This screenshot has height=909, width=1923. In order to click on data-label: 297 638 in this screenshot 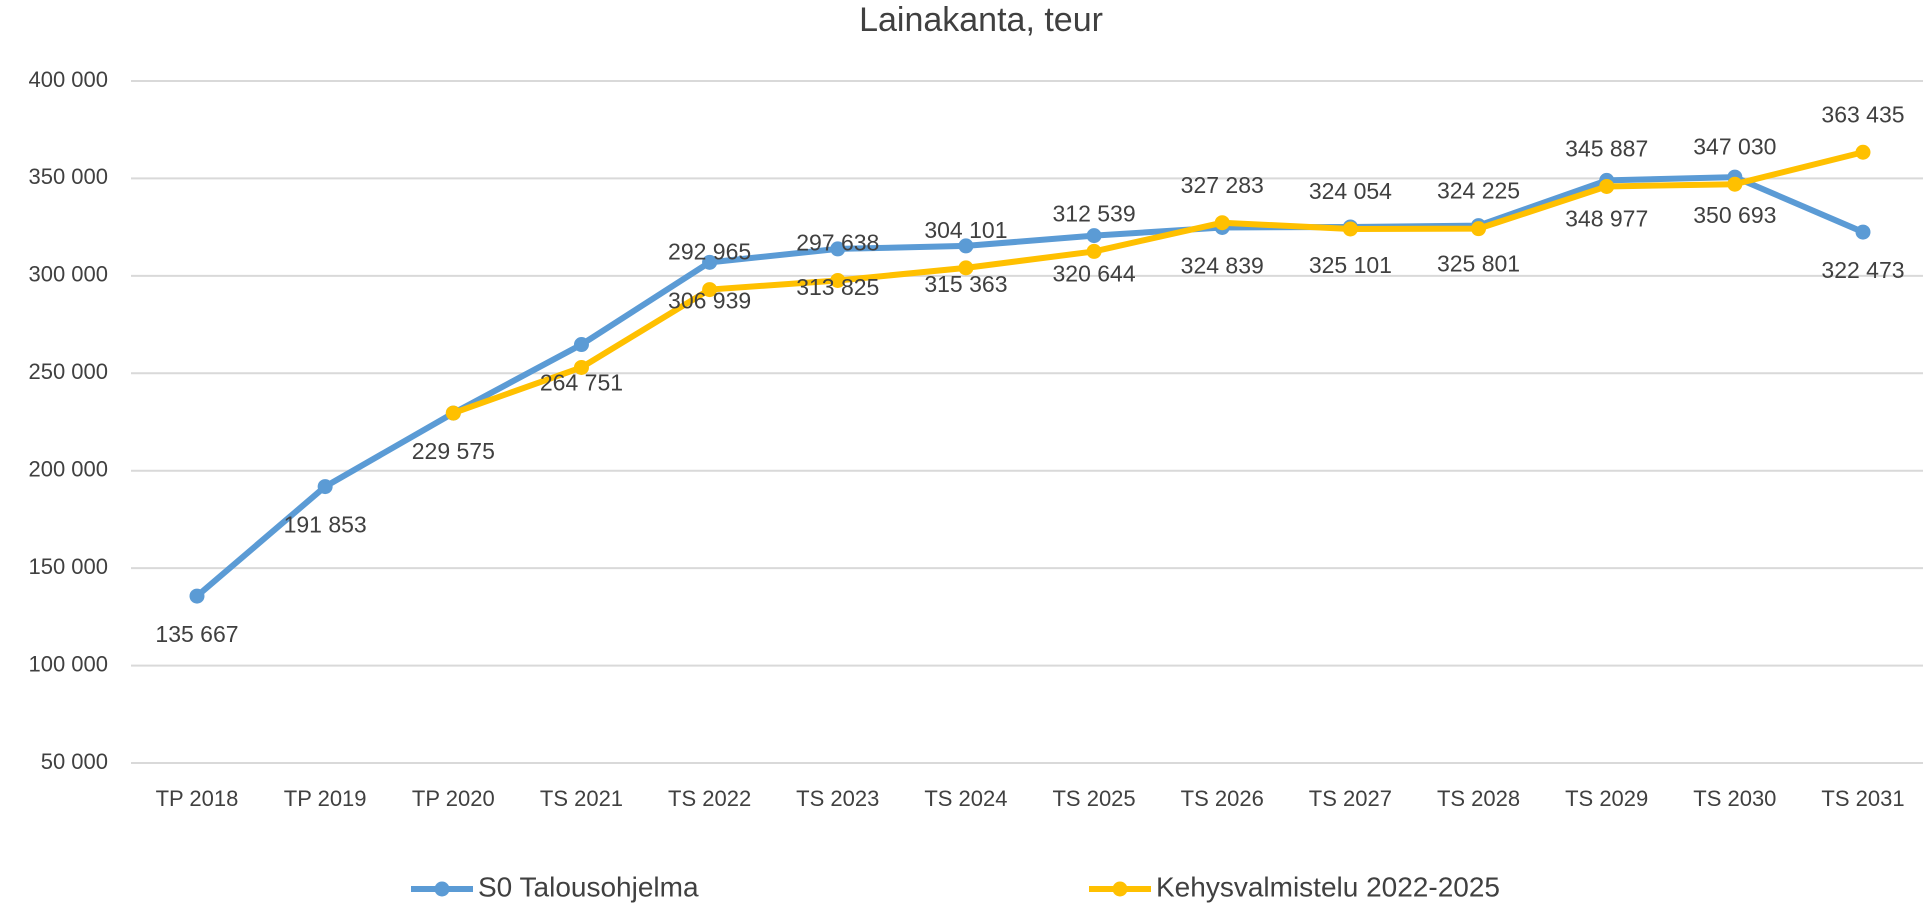, I will do `click(837, 243)`.